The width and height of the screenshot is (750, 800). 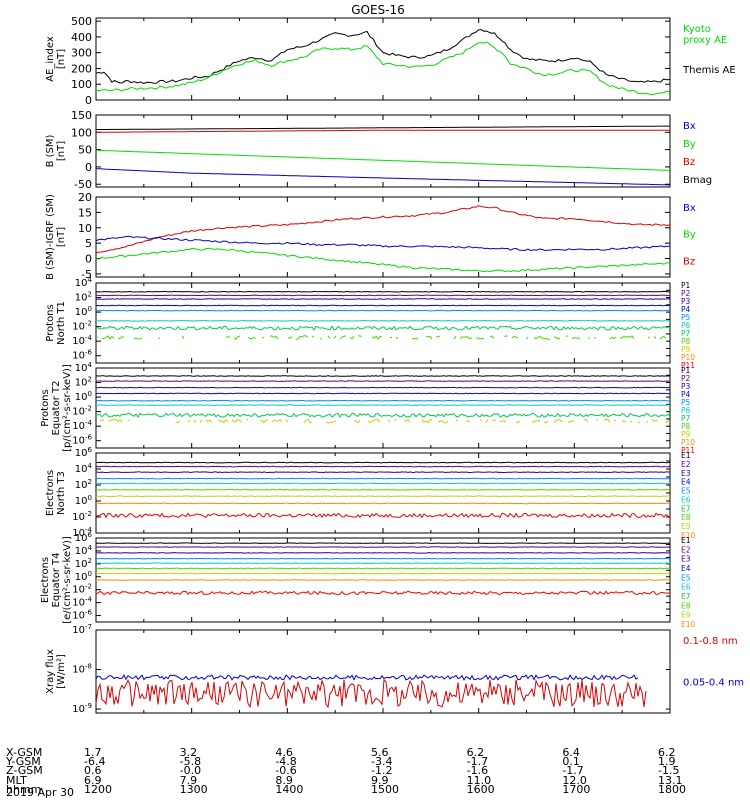 What do you see at coordinates (190, 762) in the screenshot?
I see `ephemeris-value: -5.8` at bounding box center [190, 762].